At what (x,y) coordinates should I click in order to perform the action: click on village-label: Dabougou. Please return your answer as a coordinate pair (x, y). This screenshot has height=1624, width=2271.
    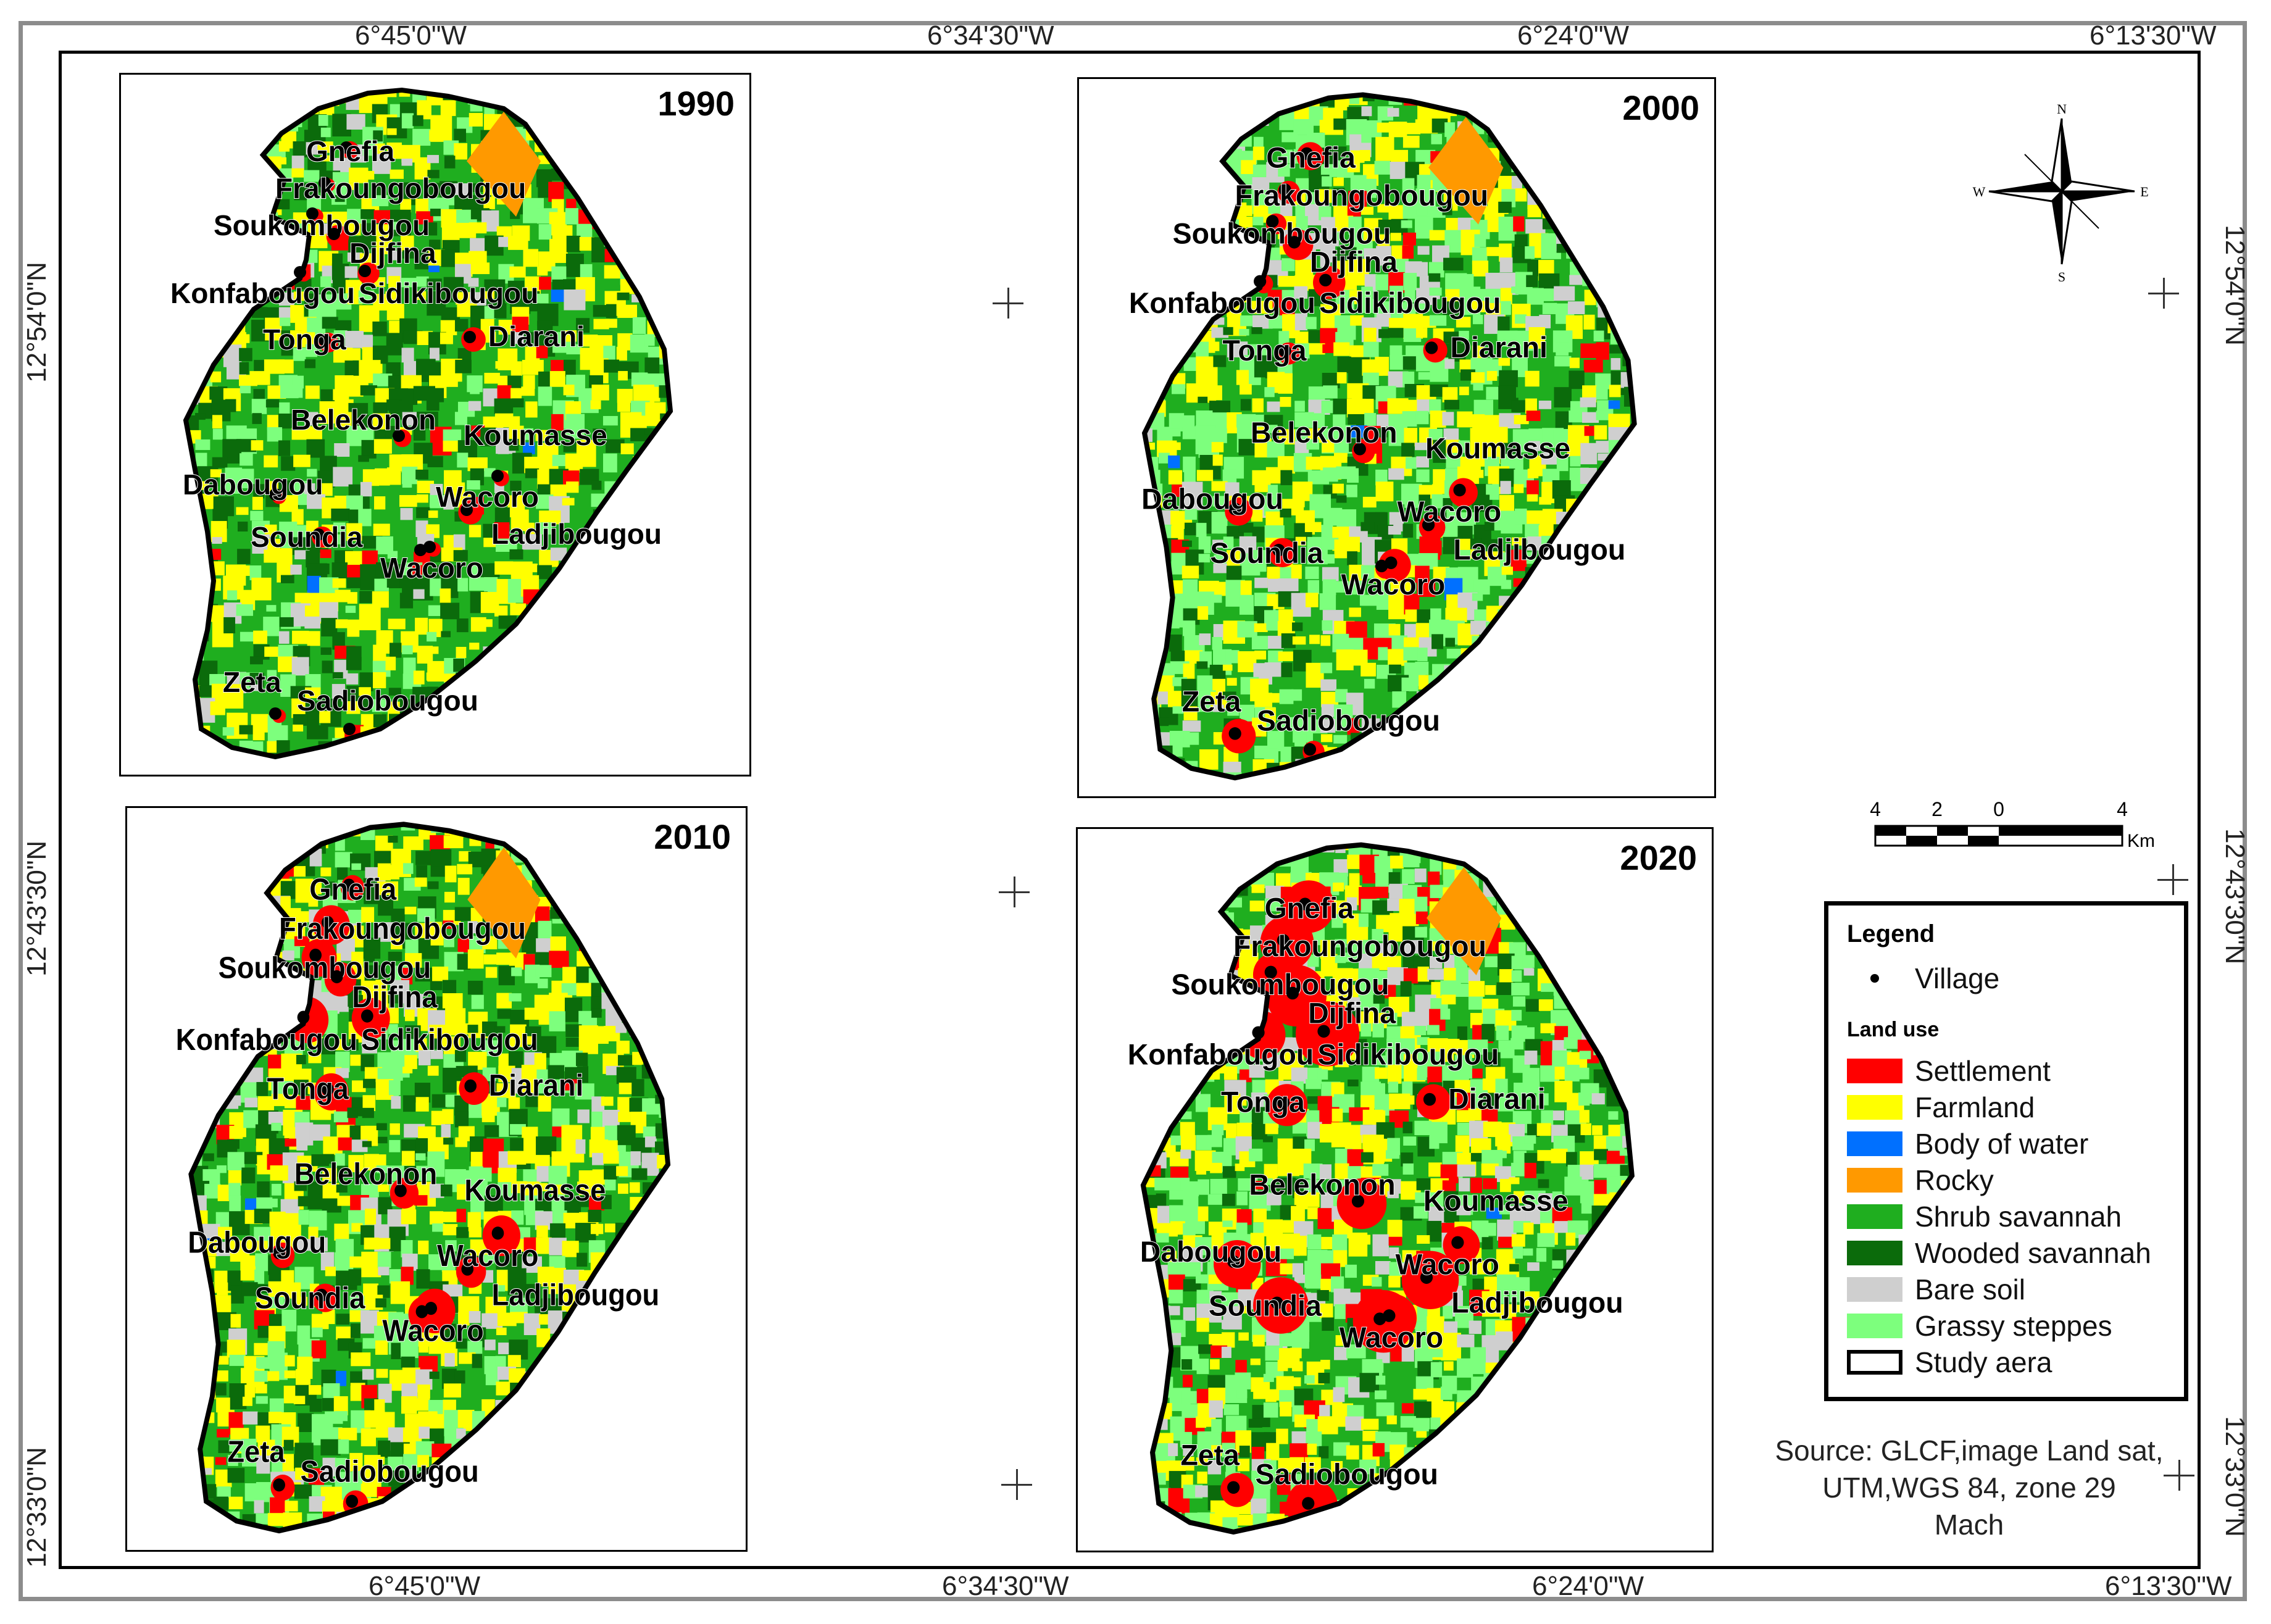
    Looking at the image, I should click on (257, 1242).